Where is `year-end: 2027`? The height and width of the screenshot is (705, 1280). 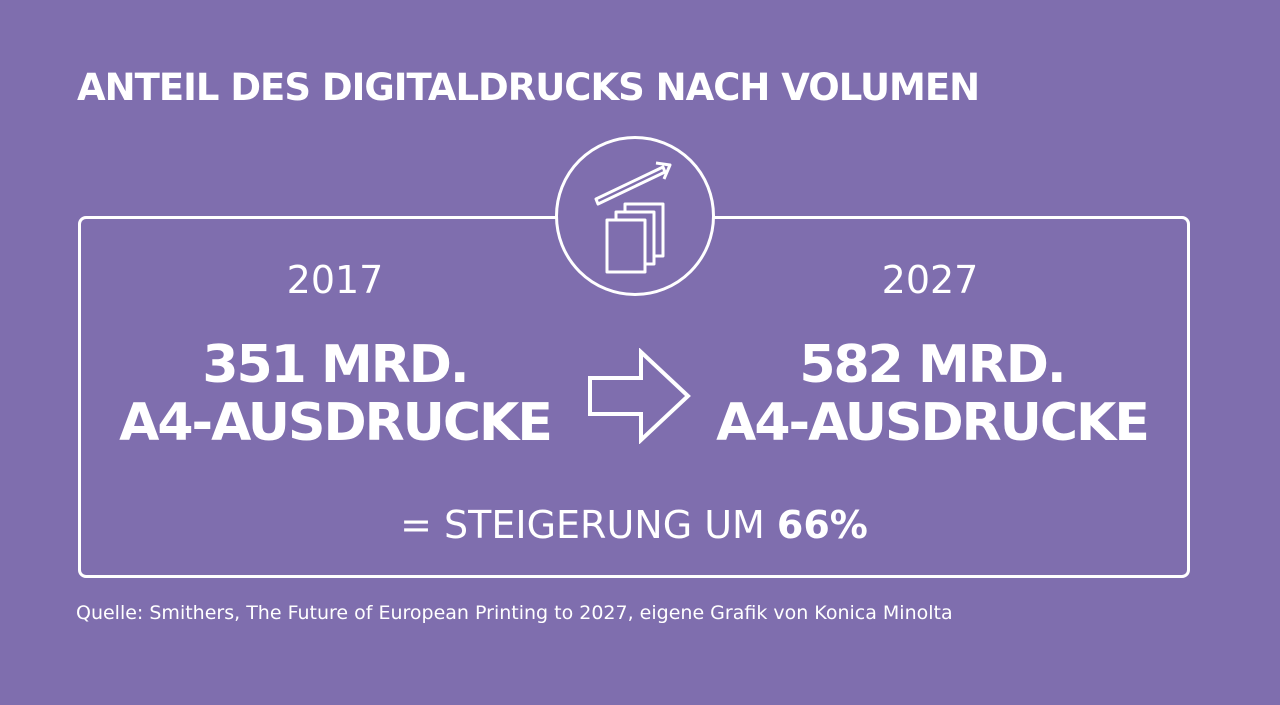 year-end: 2027 is located at coordinates (930, 280).